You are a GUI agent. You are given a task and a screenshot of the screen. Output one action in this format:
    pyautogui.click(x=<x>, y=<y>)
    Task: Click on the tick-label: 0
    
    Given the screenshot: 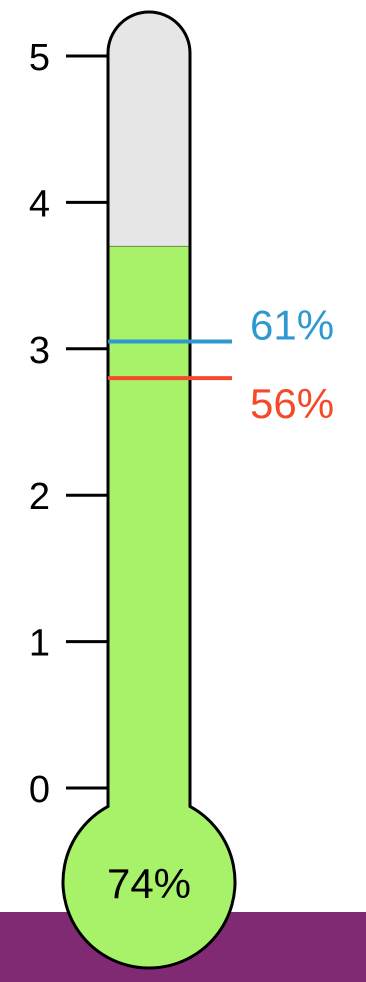 What is the action you would take?
    pyautogui.click(x=39, y=790)
    